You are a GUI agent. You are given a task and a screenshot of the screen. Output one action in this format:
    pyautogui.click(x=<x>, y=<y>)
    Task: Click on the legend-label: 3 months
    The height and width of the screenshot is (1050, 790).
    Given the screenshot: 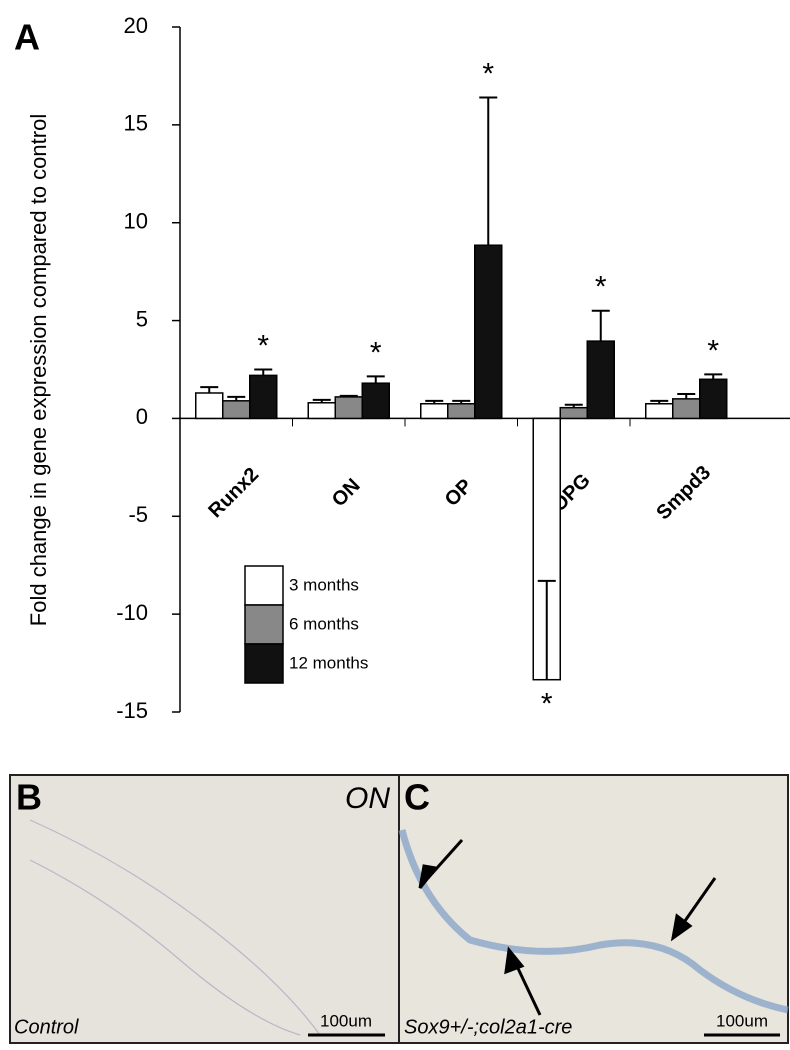 What is the action you would take?
    pyautogui.click(x=324, y=584)
    